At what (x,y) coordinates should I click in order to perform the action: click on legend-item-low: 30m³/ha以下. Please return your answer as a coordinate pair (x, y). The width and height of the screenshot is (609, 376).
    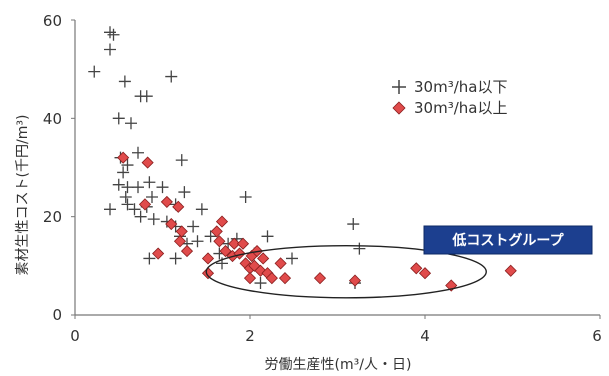
    Looking at the image, I should click on (449, 87).